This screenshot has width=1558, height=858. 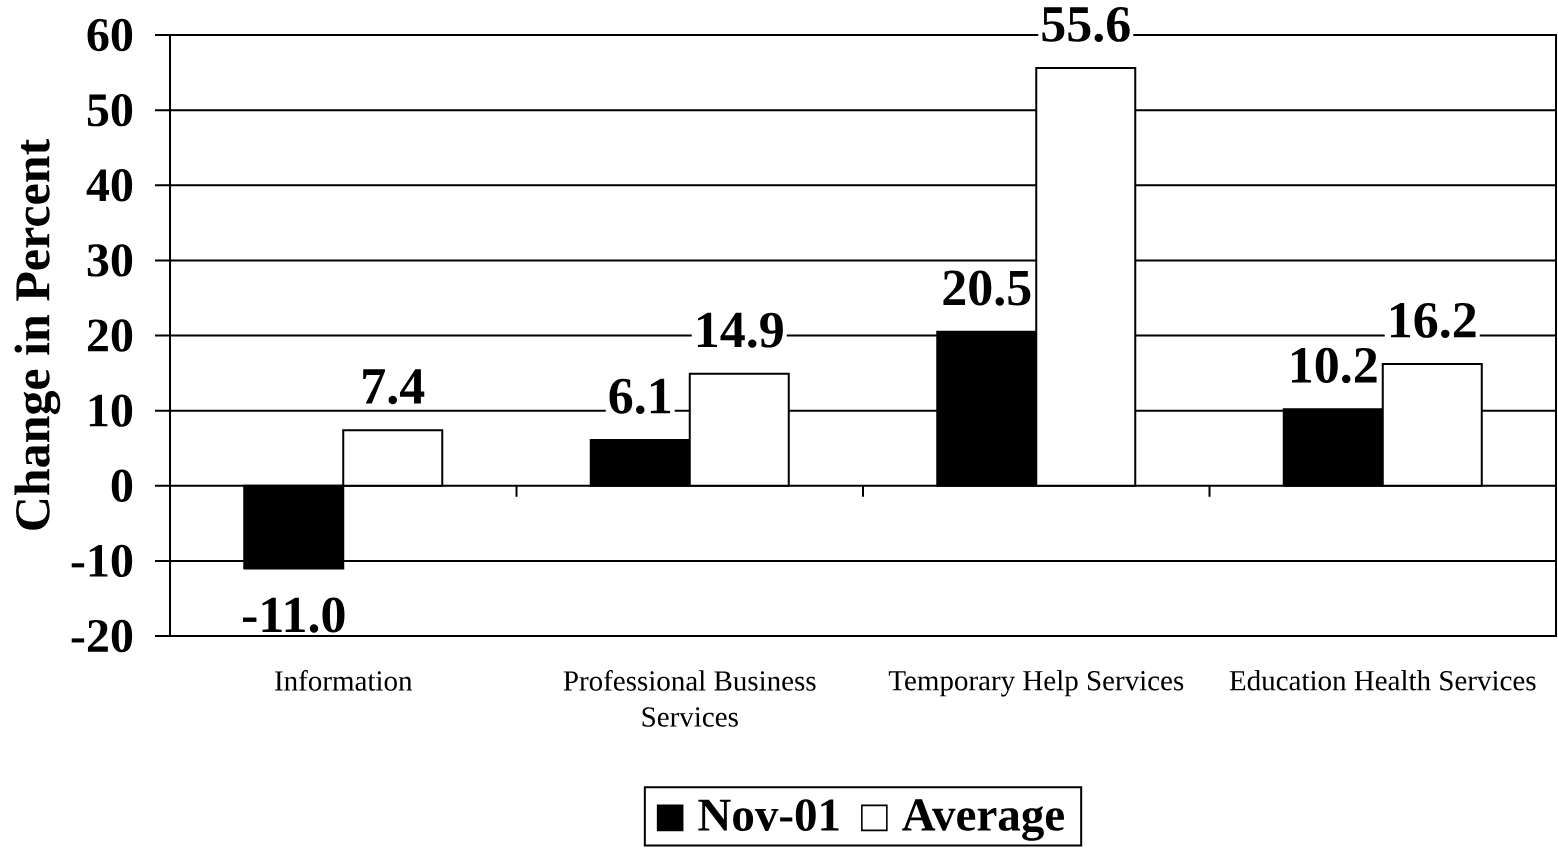 I want to click on data-label: 14.9, so click(x=740, y=330).